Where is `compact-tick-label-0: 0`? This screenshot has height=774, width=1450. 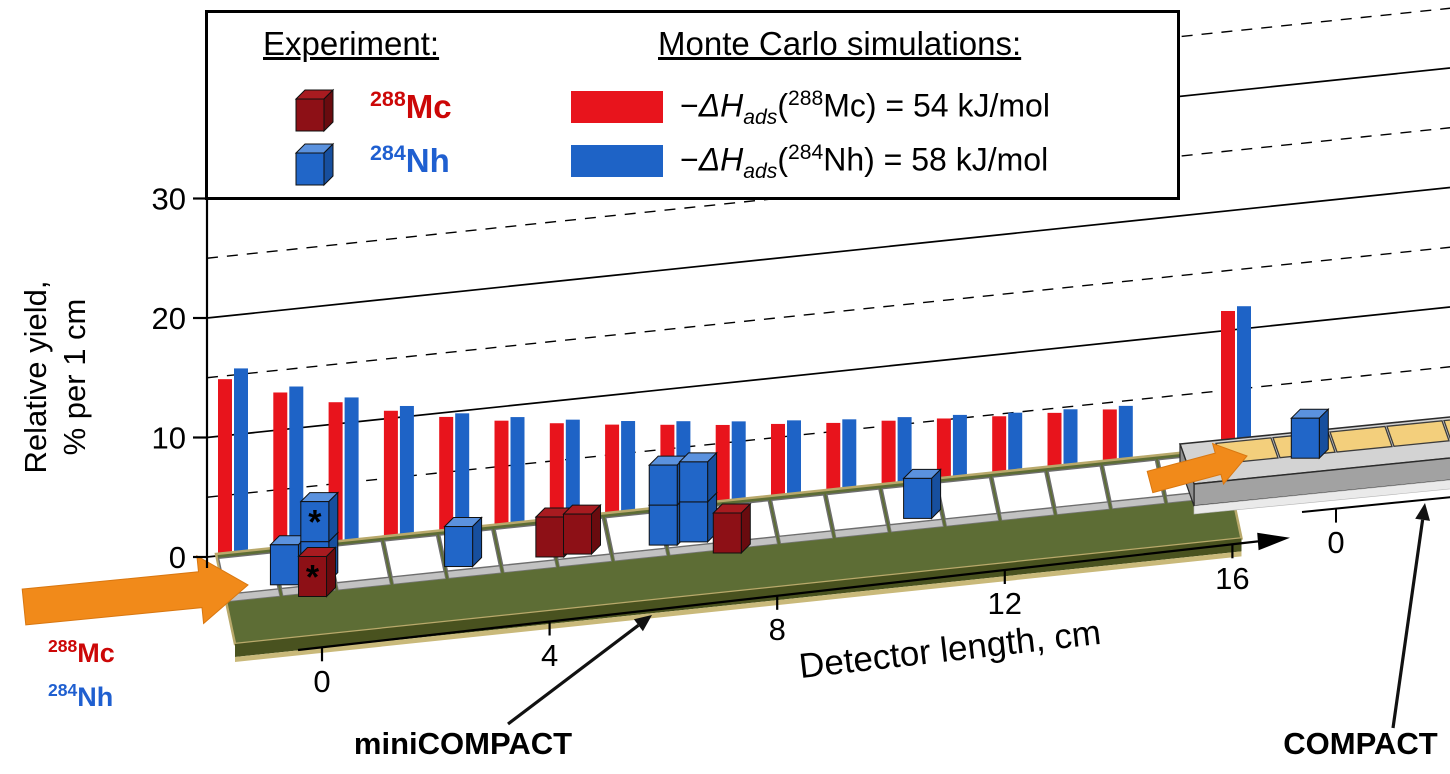 compact-tick-label-0: 0 is located at coordinates (1335, 542).